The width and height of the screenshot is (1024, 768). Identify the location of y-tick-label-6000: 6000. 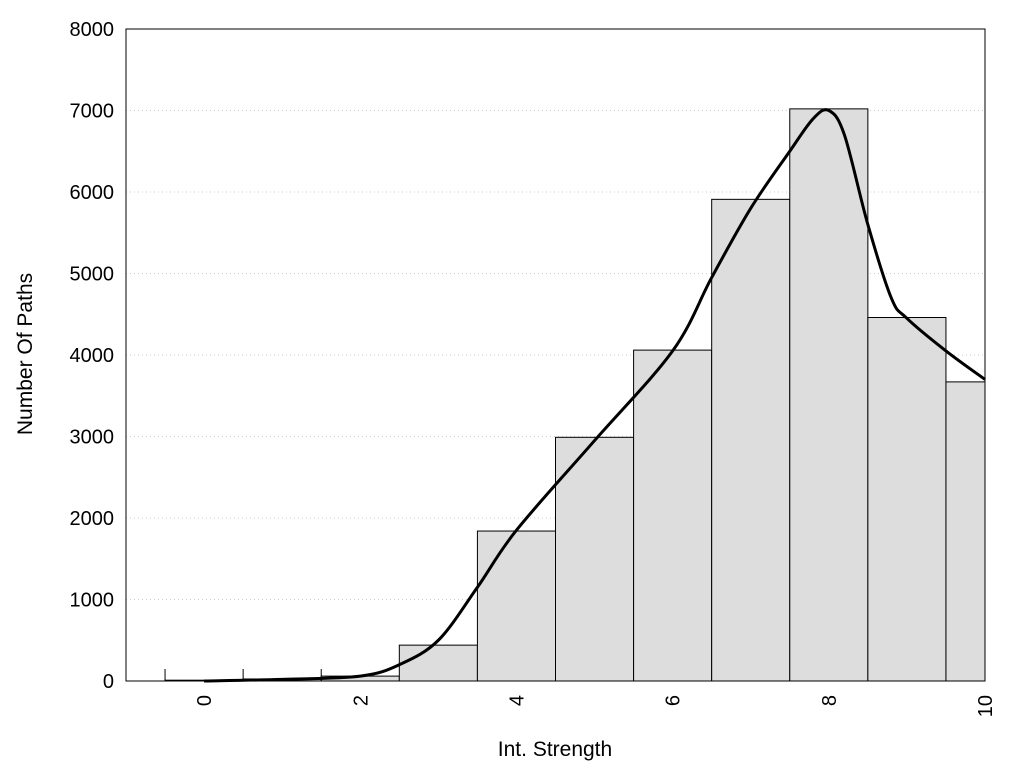
(92, 193).